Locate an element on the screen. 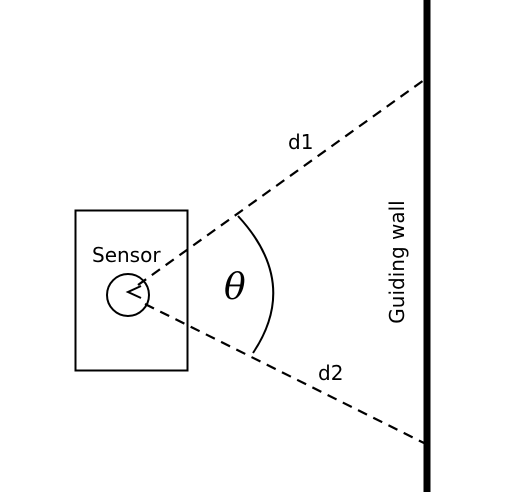 Image resolution: width=522 pixels, height=492 pixels. sensor-label: Sensor is located at coordinates (126, 255).